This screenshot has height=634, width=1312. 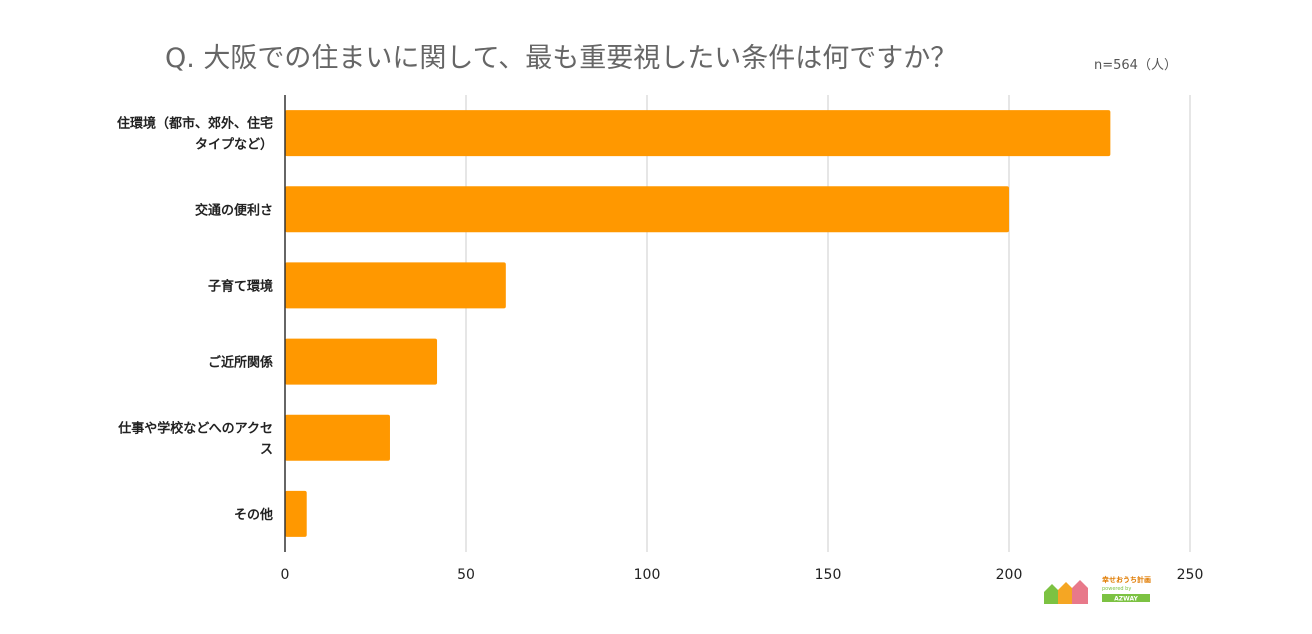 What do you see at coordinates (1052, 594) in the screenshot?
I see `house-icon-green` at bounding box center [1052, 594].